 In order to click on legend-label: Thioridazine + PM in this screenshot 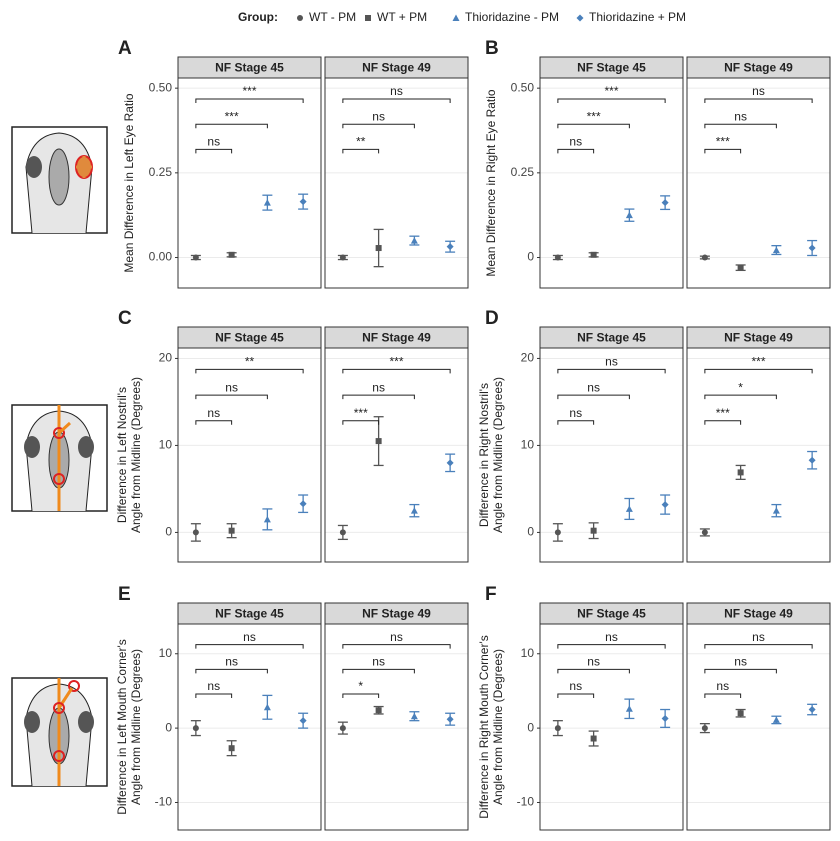, I will do `click(637, 17)`.